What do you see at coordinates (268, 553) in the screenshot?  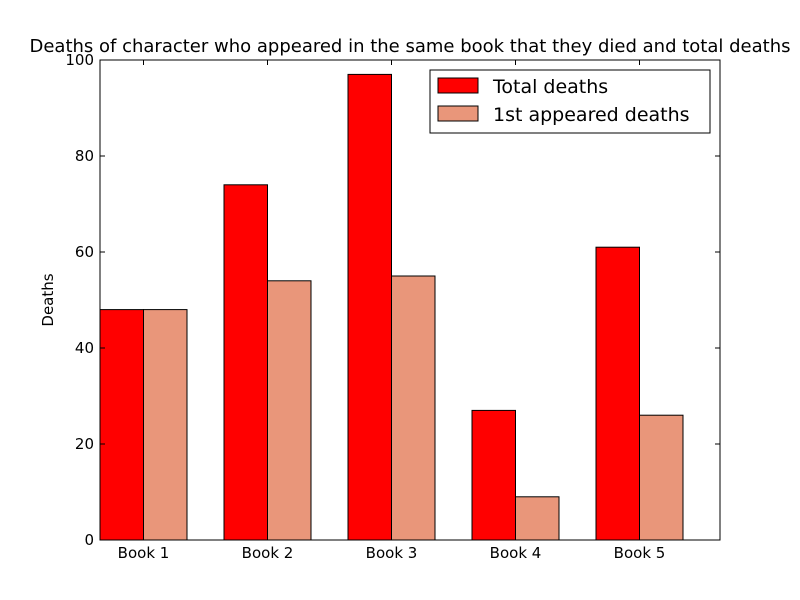 I see `x-tick-label-book-2: Book 2` at bounding box center [268, 553].